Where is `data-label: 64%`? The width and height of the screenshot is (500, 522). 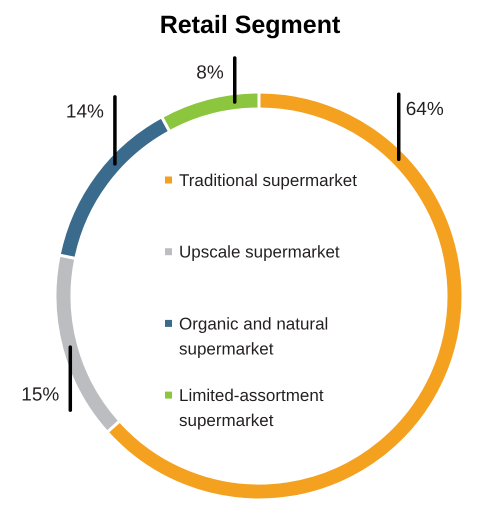 data-label: 64% is located at coordinates (425, 109).